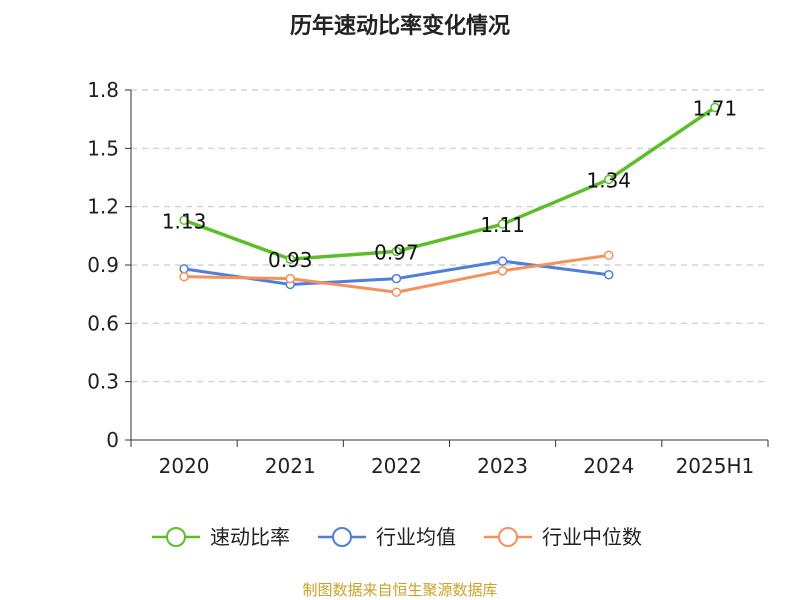 The height and width of the screenshot is (600, 800). Describe the element at coordinates (715, 466) in the screenshot. I see `x-tick-label: 2025H1` at that location.